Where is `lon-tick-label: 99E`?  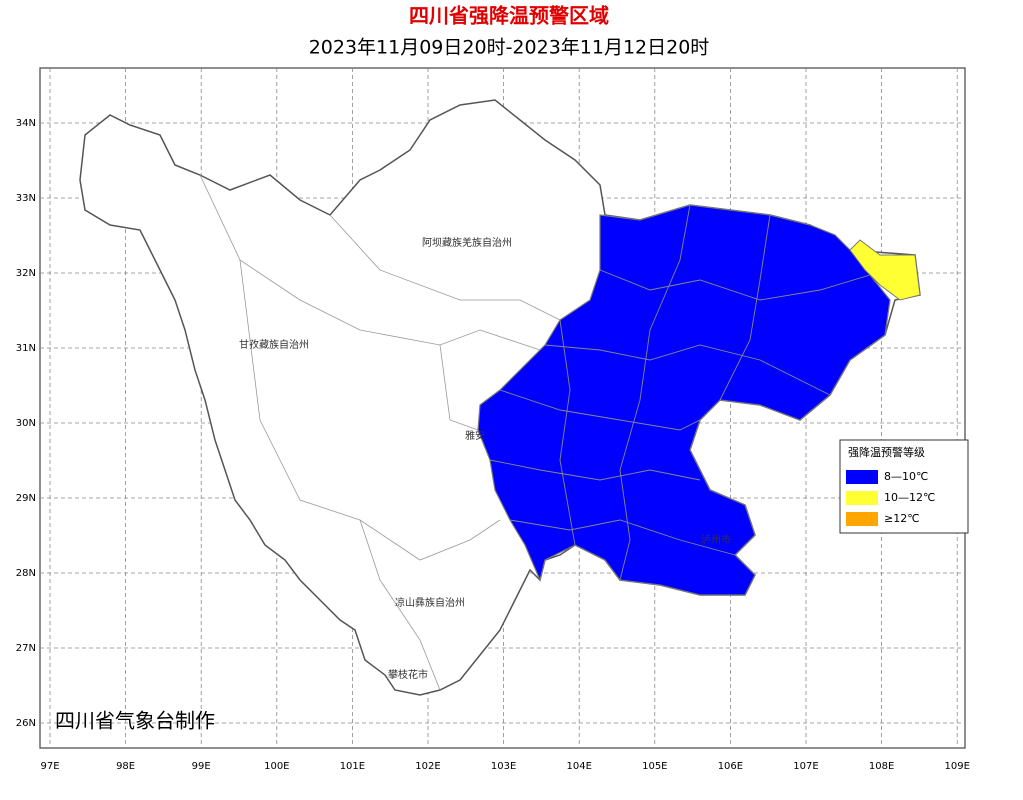
lon-tick-label: 99E is located at coordinates (201, 766).